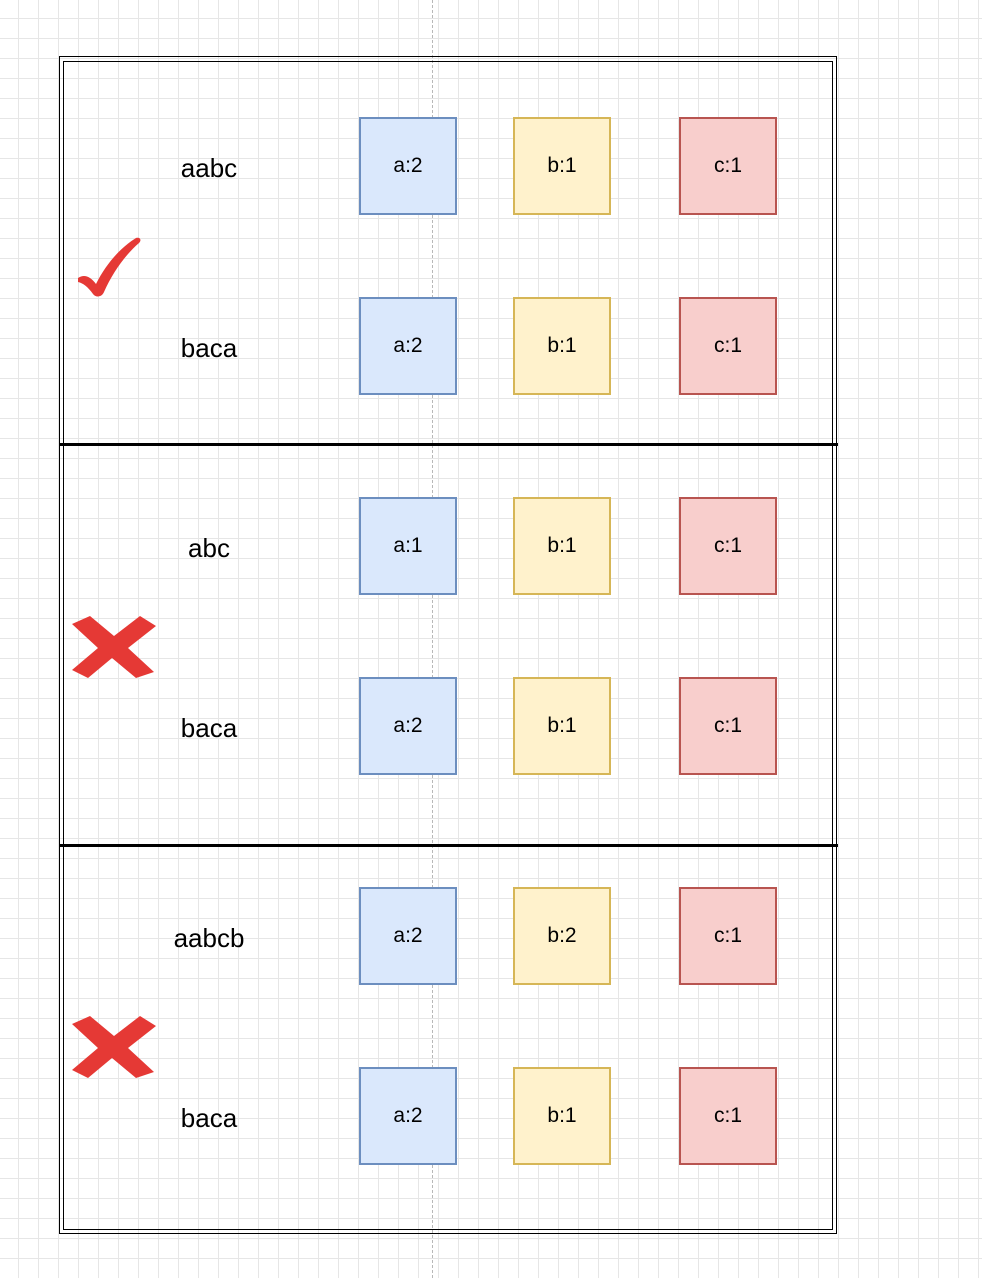  What do you see at coordinates (432, 639) in the screenshot?
I see `vertical-guide-line` at bounding box center [432, 639].